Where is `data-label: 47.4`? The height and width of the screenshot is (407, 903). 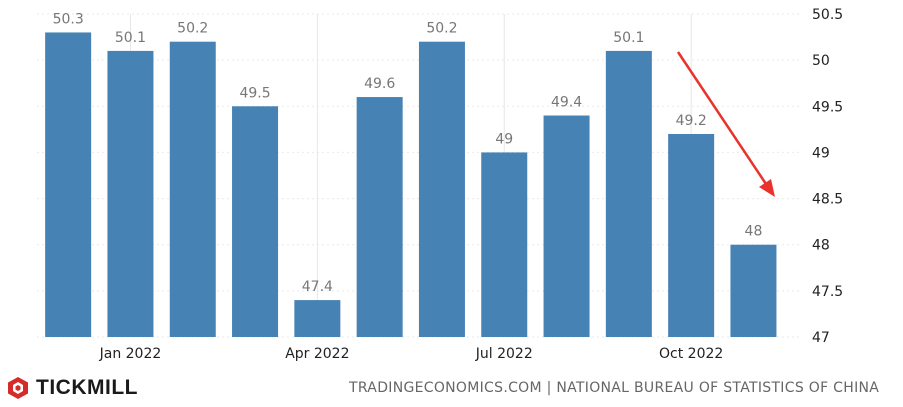
data-label: 47.4 is located at coordinates (317, 287).